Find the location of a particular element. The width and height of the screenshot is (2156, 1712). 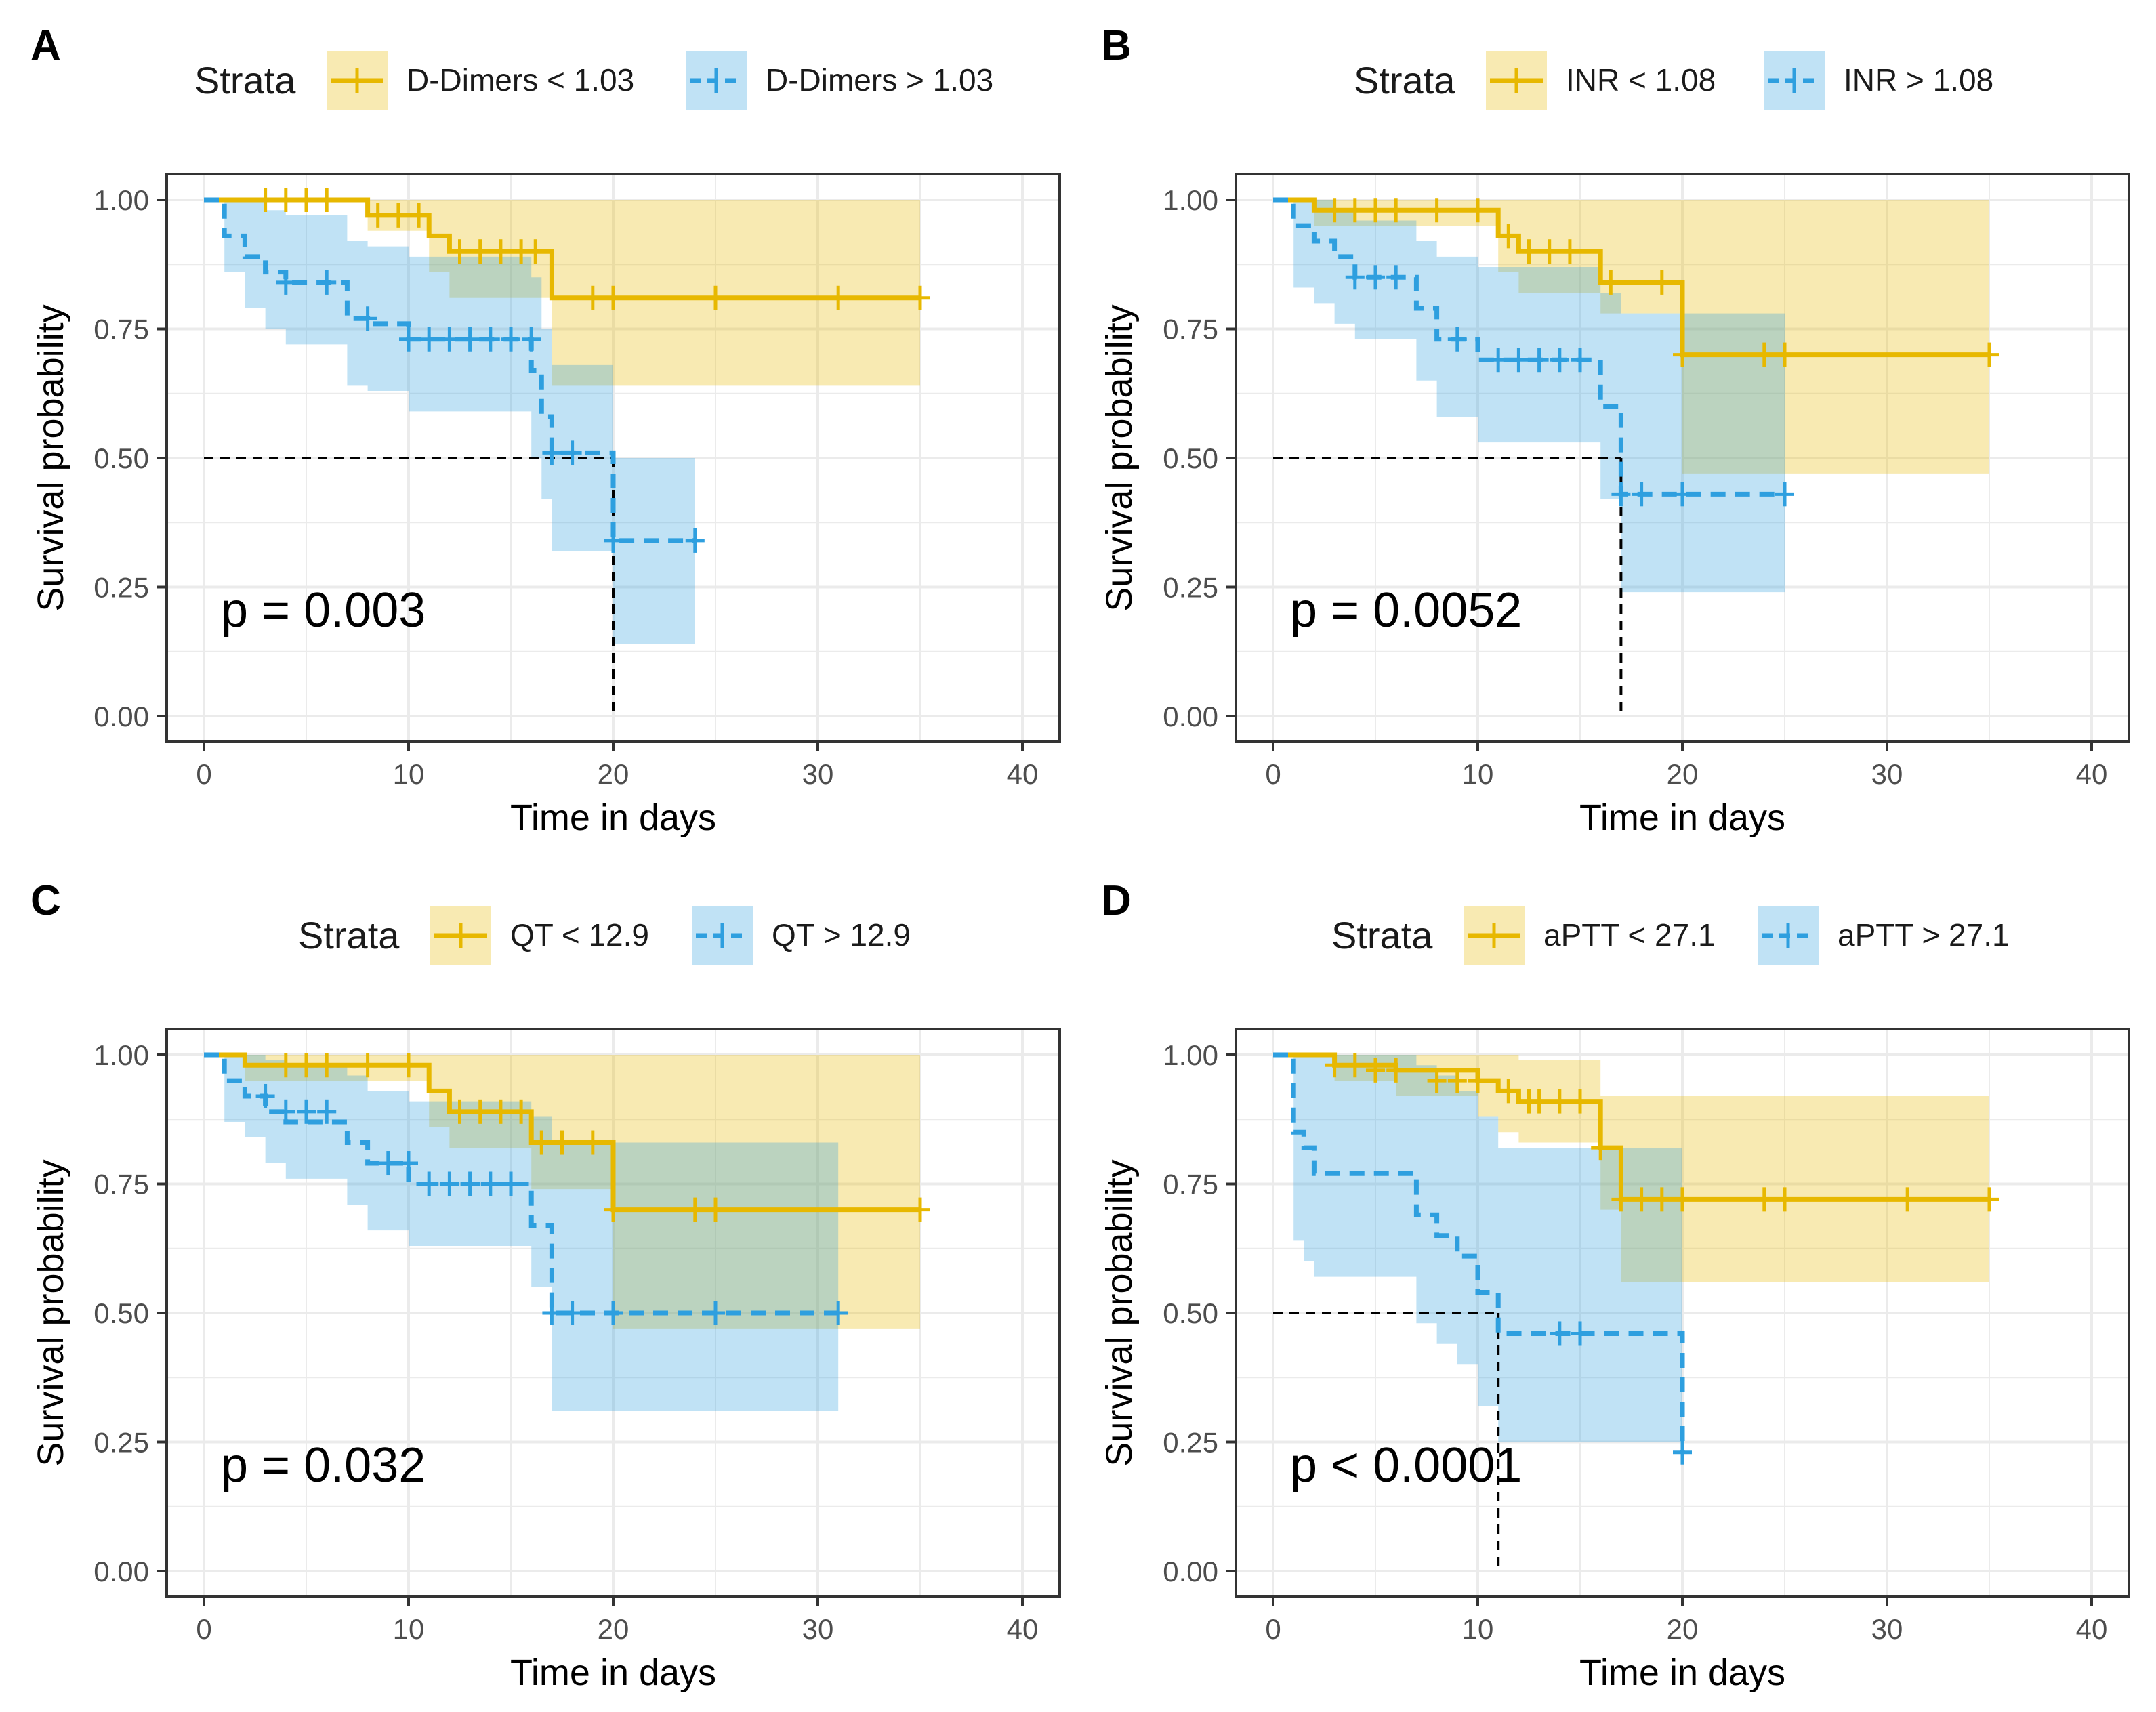

y-axis-title: Survival probability is located at coordinates (1119, 457).